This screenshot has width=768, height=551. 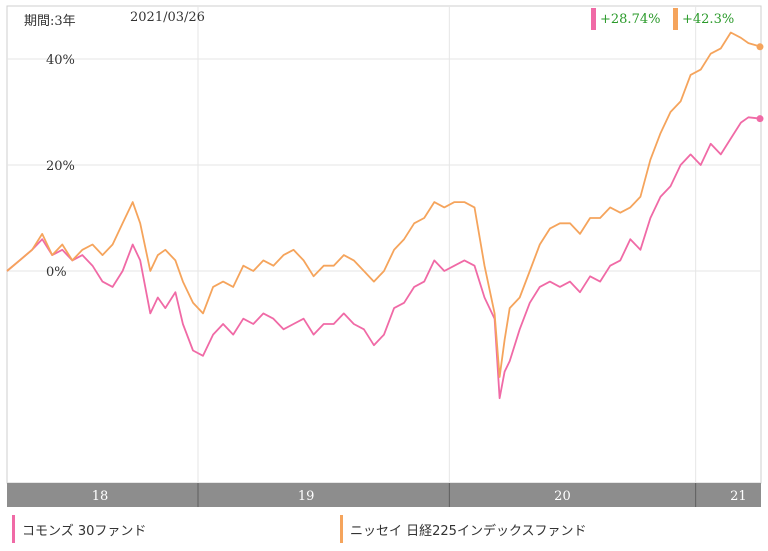 What do you see at coordinates (100, 496) in the screenshot?
I see `x-tick-label: 18` at bounding box center [100, 496].